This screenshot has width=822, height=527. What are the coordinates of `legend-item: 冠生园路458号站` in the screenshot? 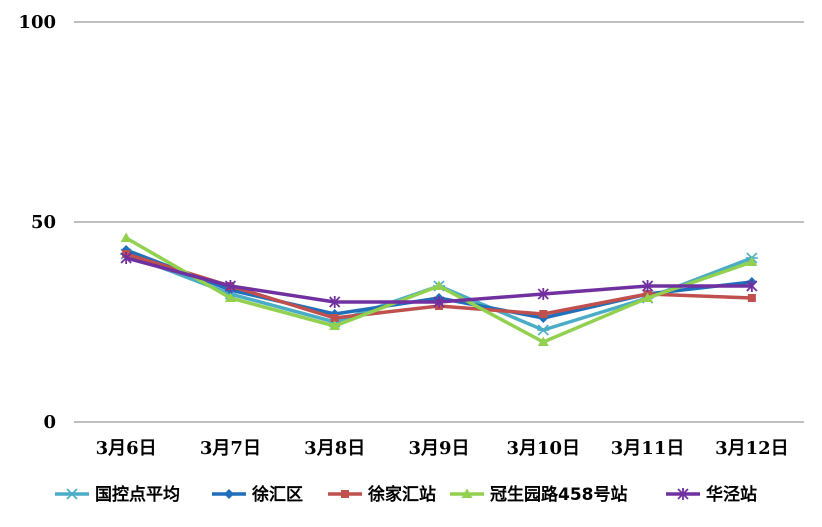 It's located at (539, 494).